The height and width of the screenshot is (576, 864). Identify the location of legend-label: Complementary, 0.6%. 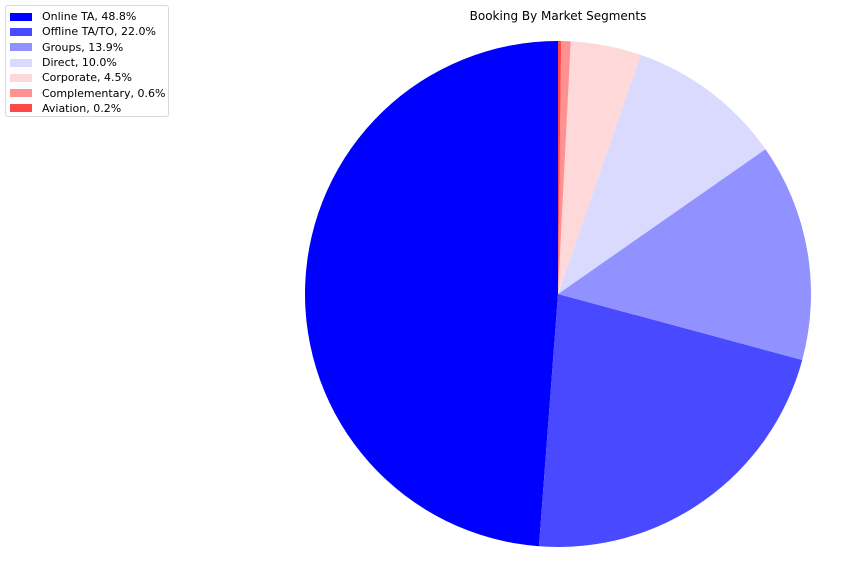
(104, 93).